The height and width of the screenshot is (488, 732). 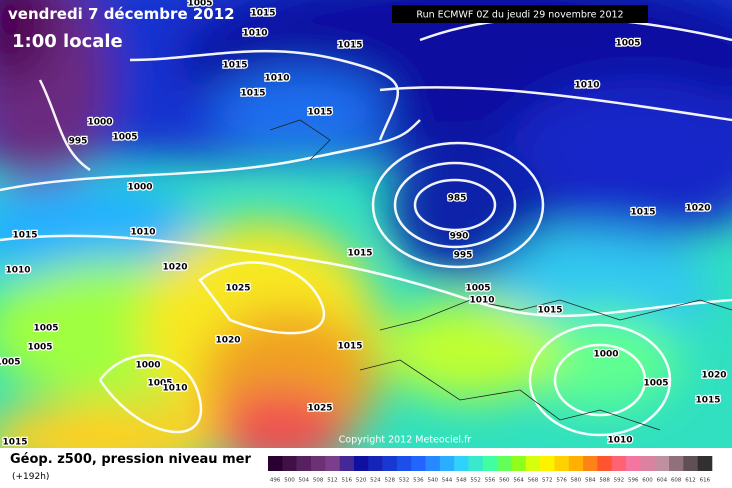 I want to click on scale-label: 556, so click(x=490, y=481).